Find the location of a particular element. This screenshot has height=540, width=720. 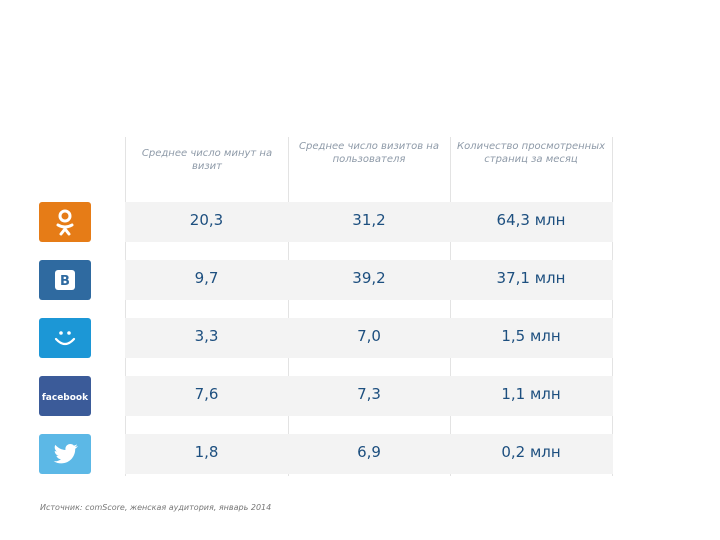

moi-mir-icon is located at coordinates (65, 338).